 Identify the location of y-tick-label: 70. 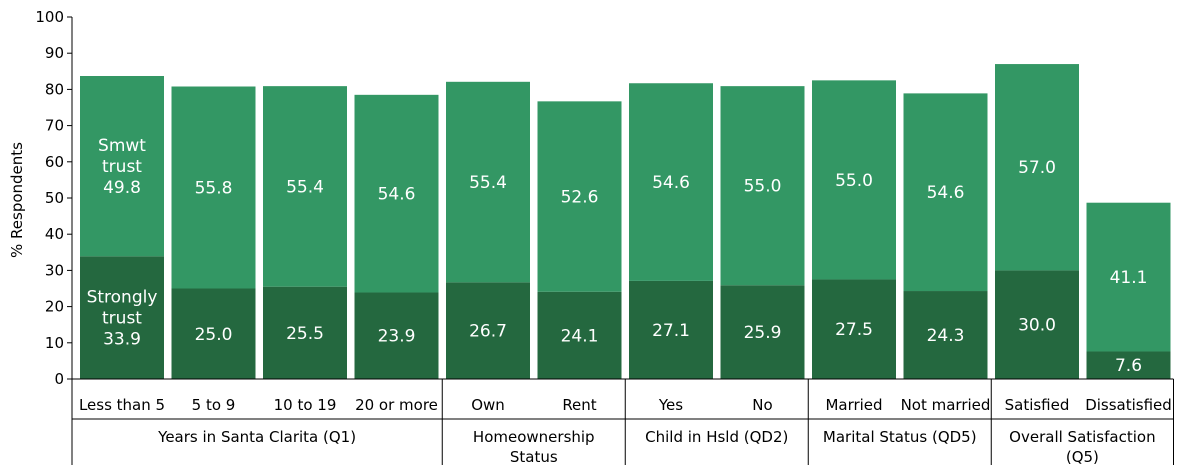
(54, 126).